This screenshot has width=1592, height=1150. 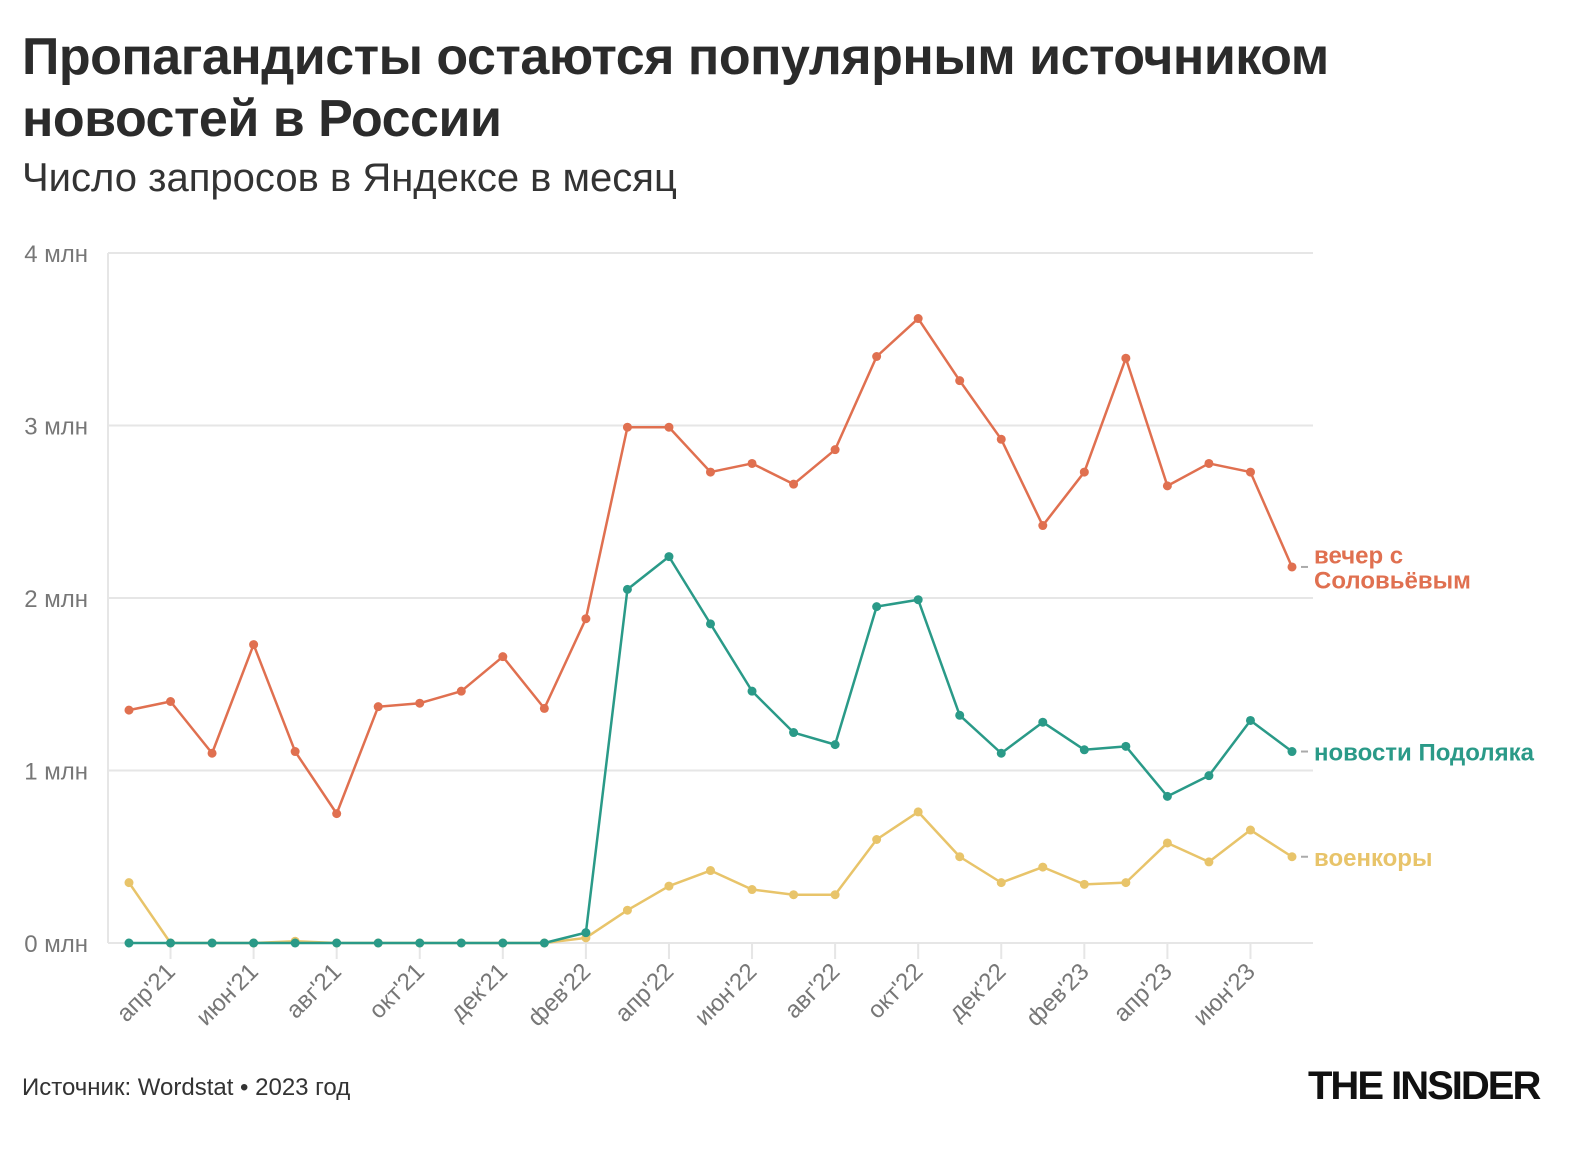 What do you see at coordinates (1058, 995) in the screenshot?
I see `x-tick-label: фев'23` at bounding box center [1058, 995].